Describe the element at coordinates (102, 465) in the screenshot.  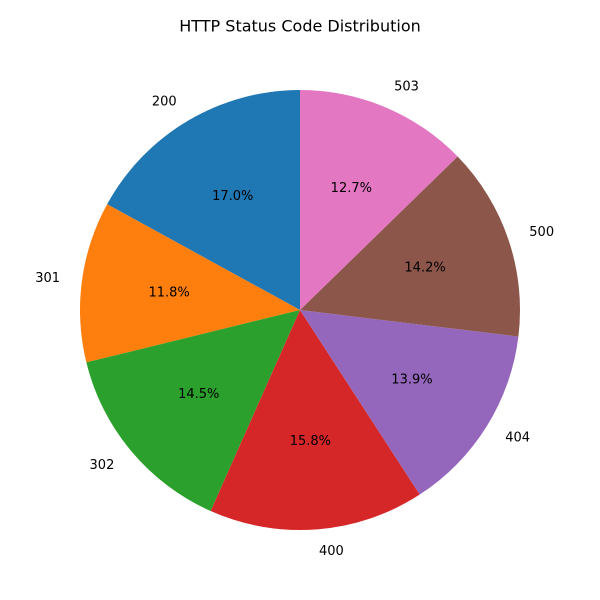
I see `slice-label-302: 302` at that location.